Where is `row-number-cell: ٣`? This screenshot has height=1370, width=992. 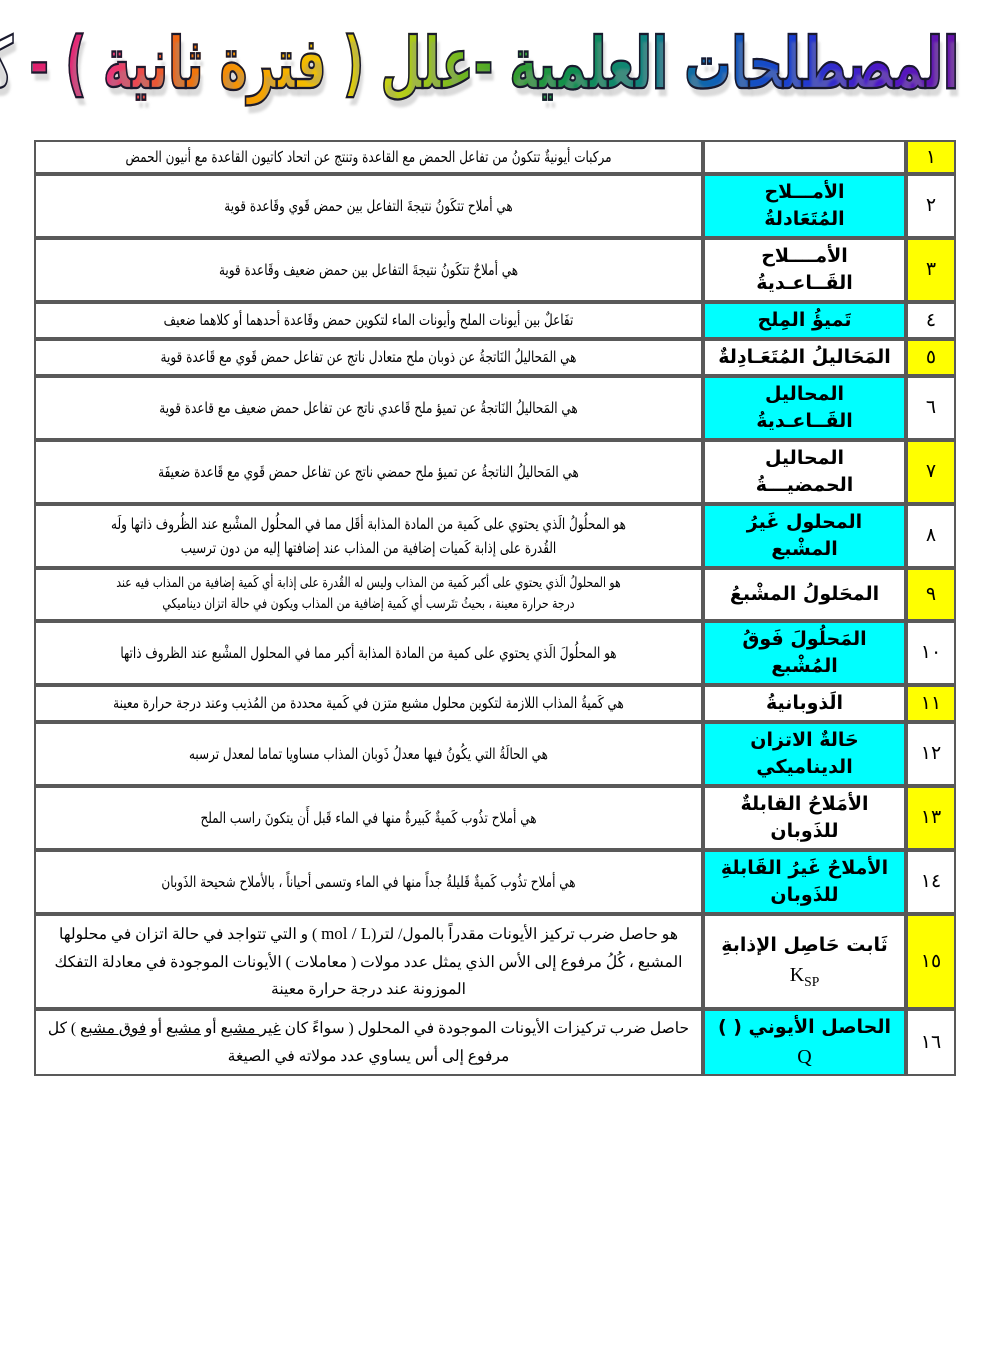 row-number-cell: ٣ is located at coordinates (931, 269).